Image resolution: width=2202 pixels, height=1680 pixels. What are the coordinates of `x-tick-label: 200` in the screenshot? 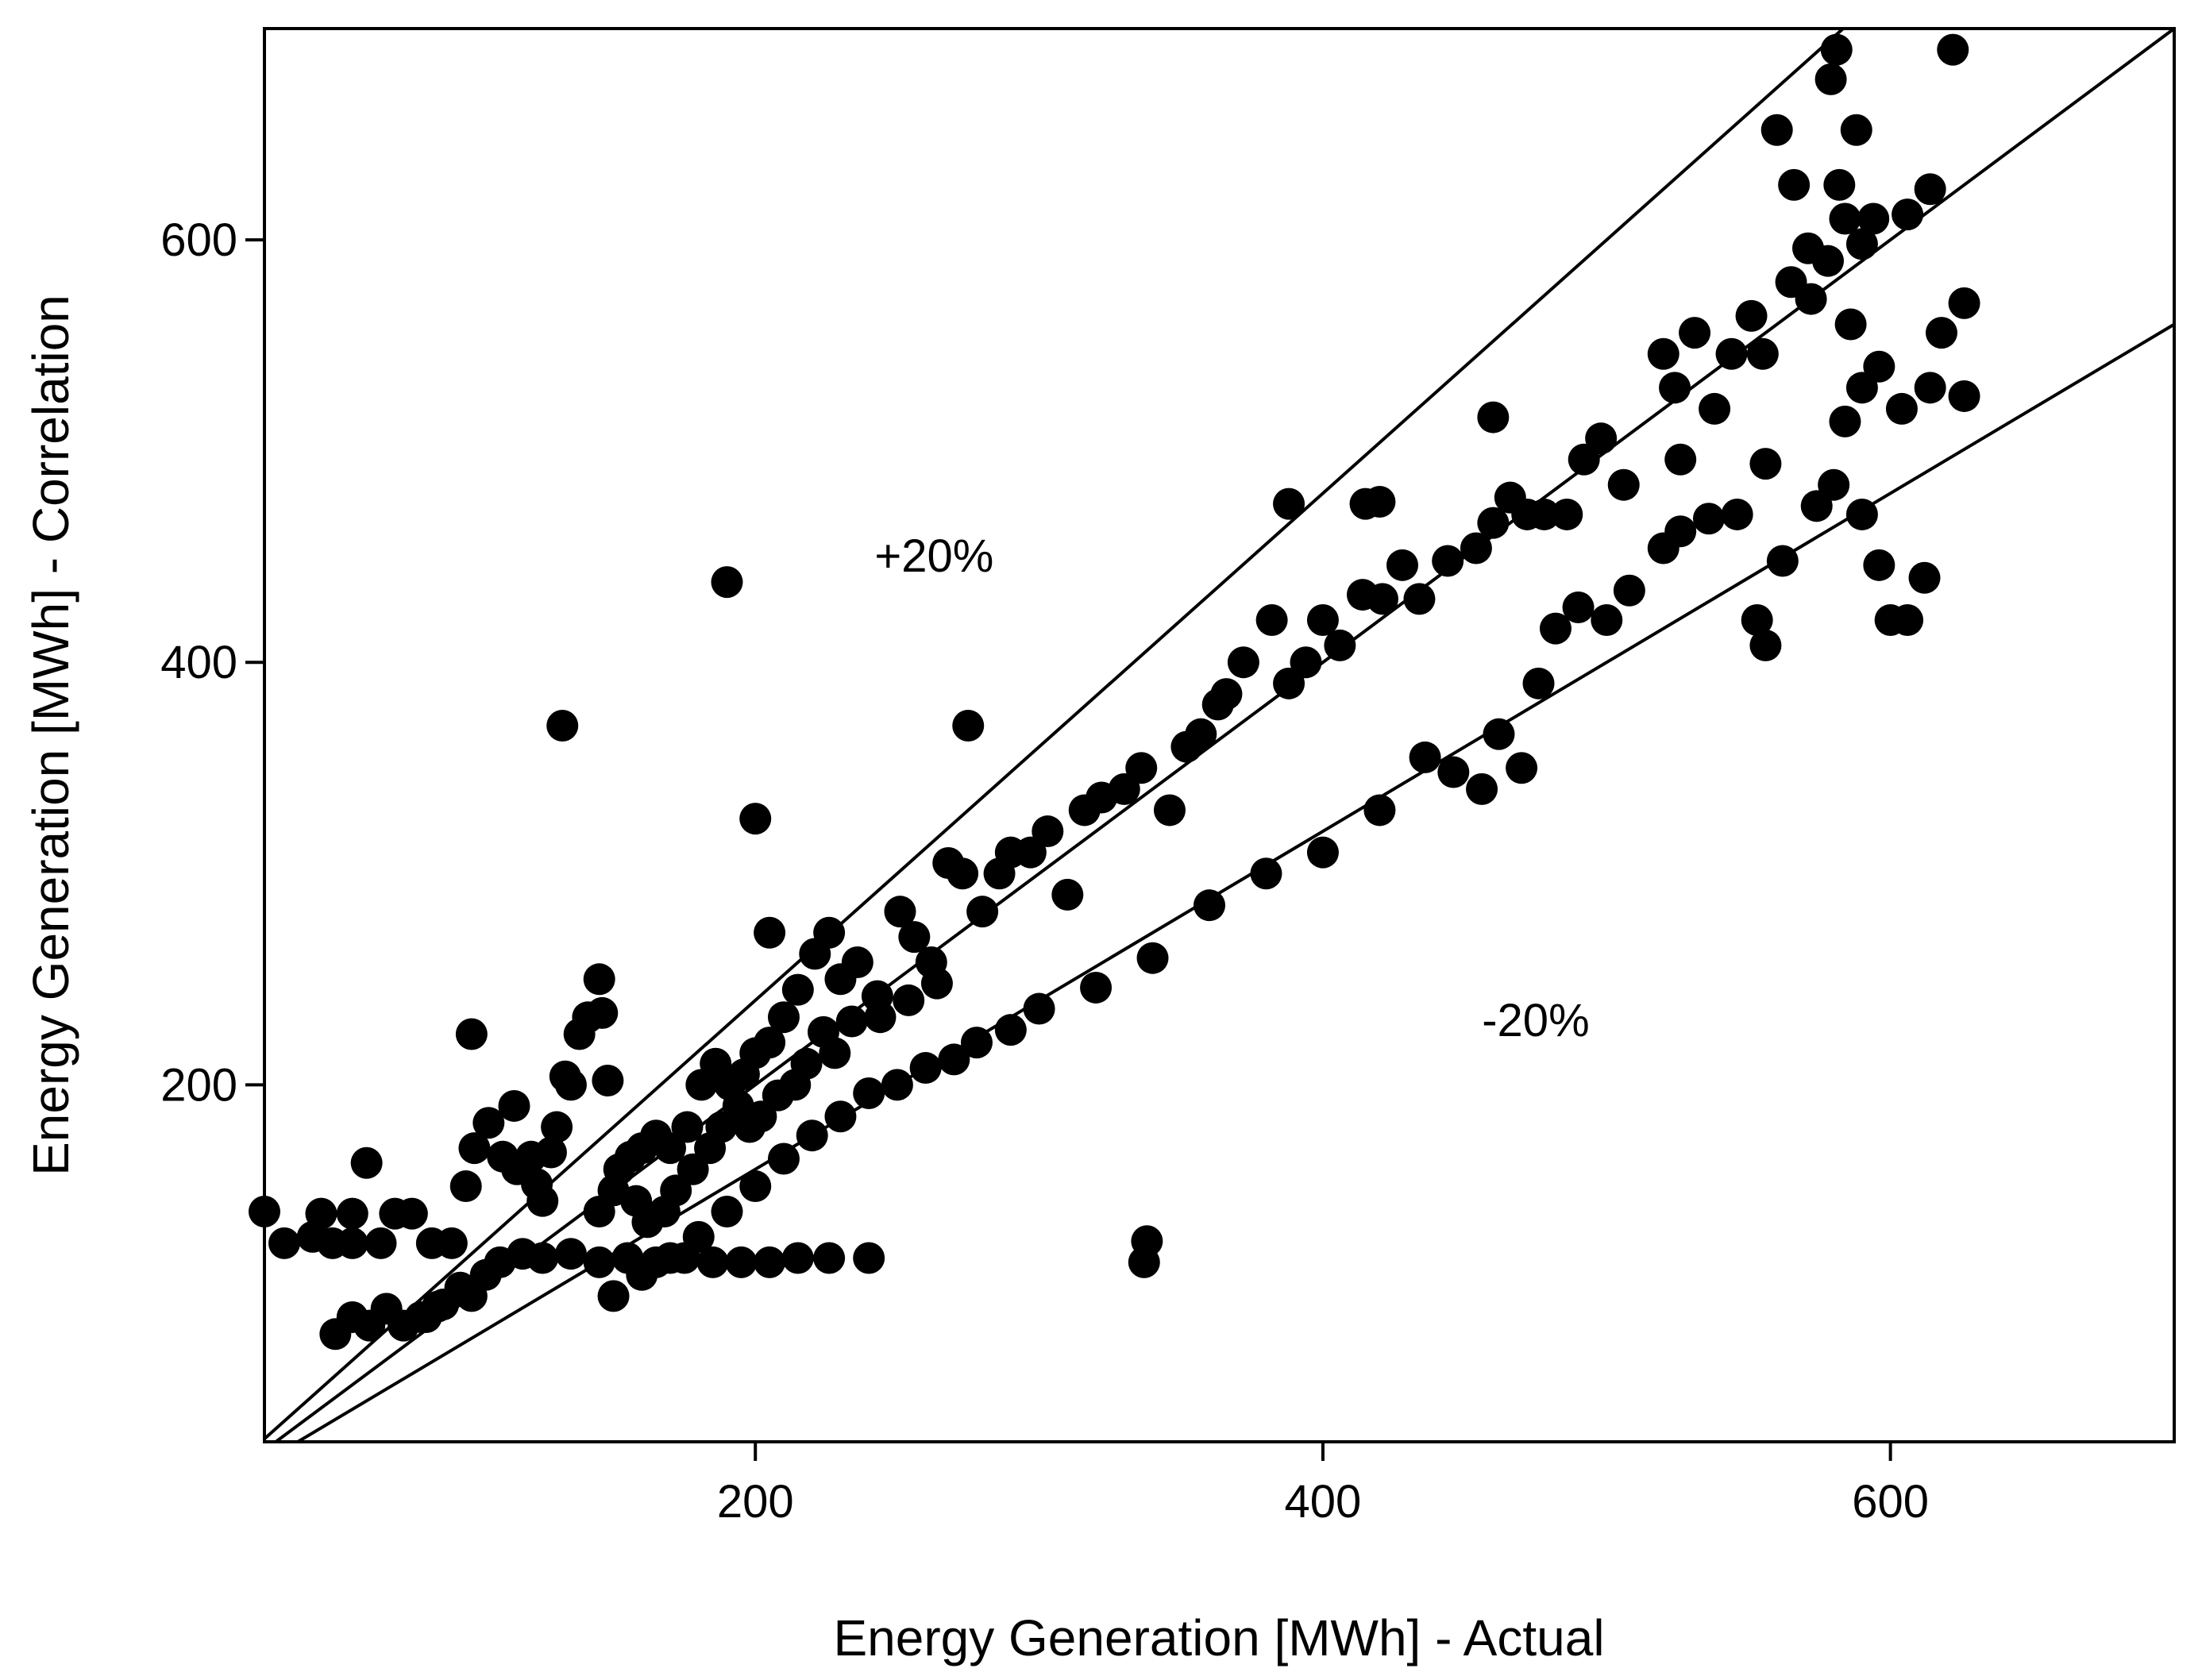 It's located at (756, 1502).